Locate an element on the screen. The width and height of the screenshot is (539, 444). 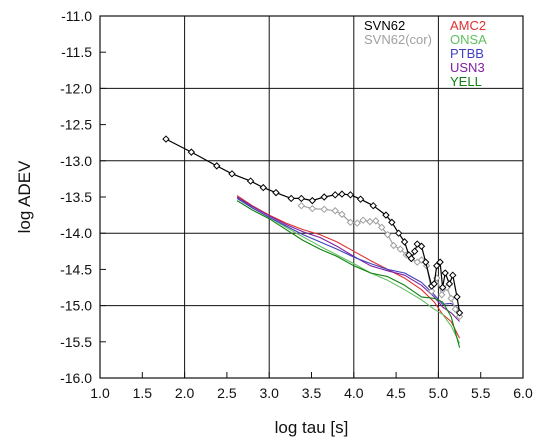
legend-entry: YELL is located at coordinates (466, 81).